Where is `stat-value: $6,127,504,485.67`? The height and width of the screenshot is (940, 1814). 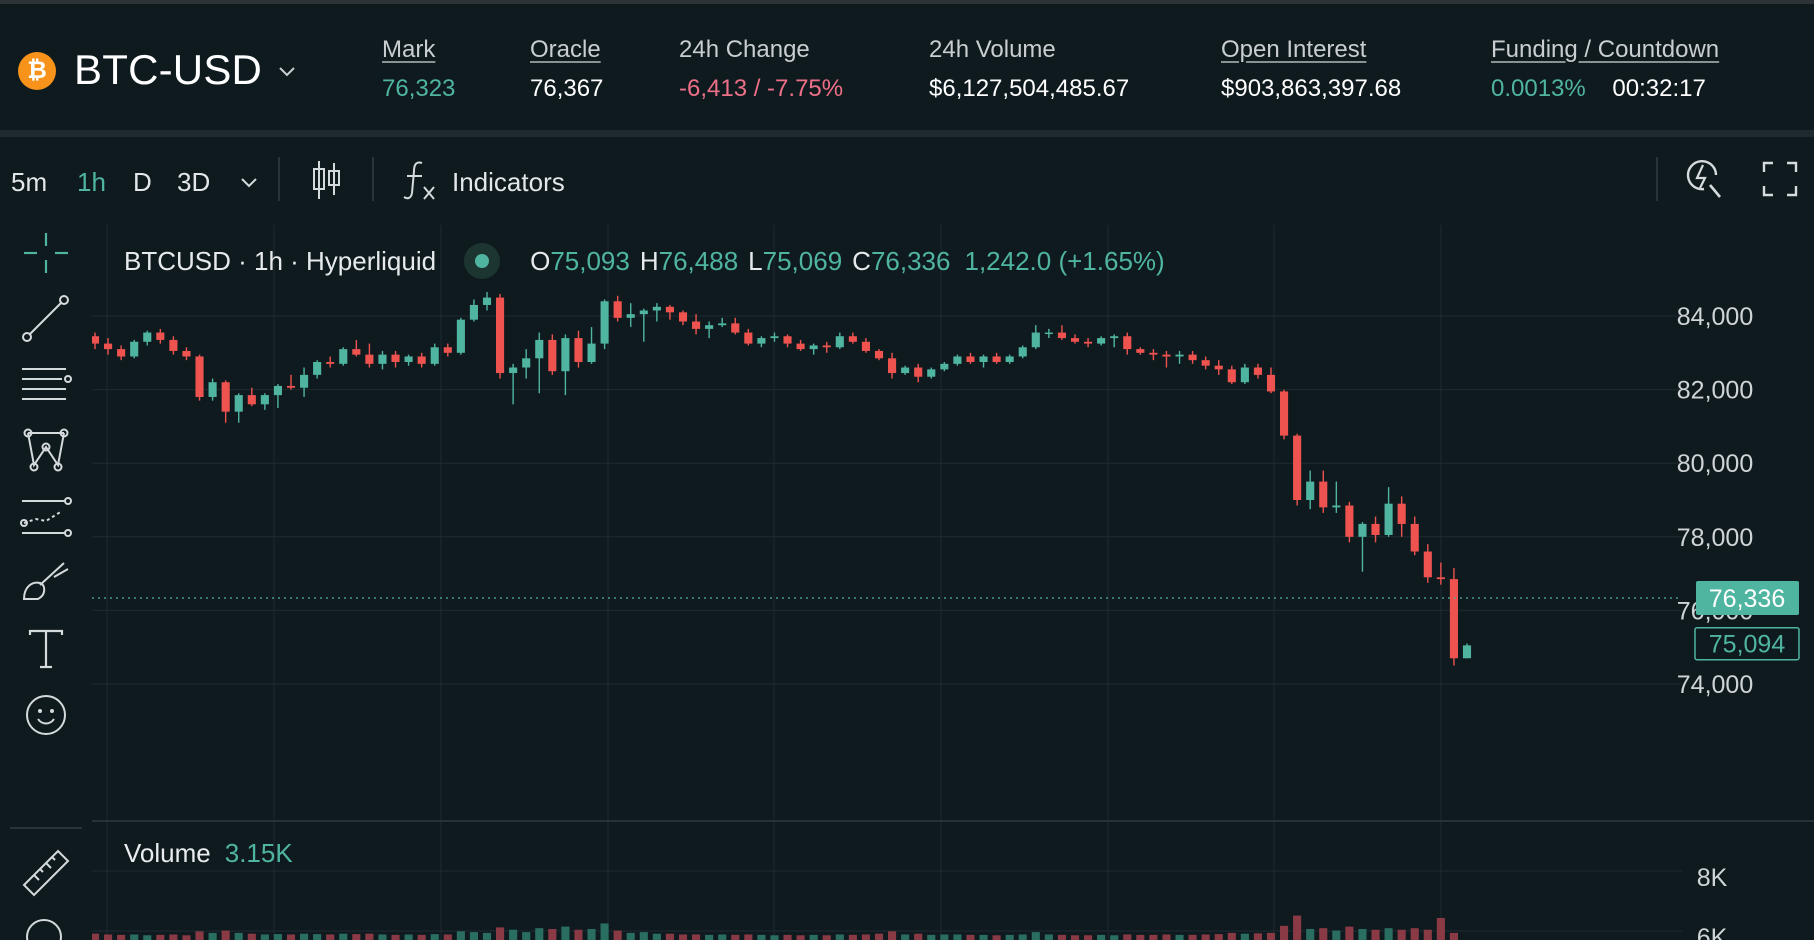 stat-value: $6,127,504,485.67 is located at coordinates (1029, 88).